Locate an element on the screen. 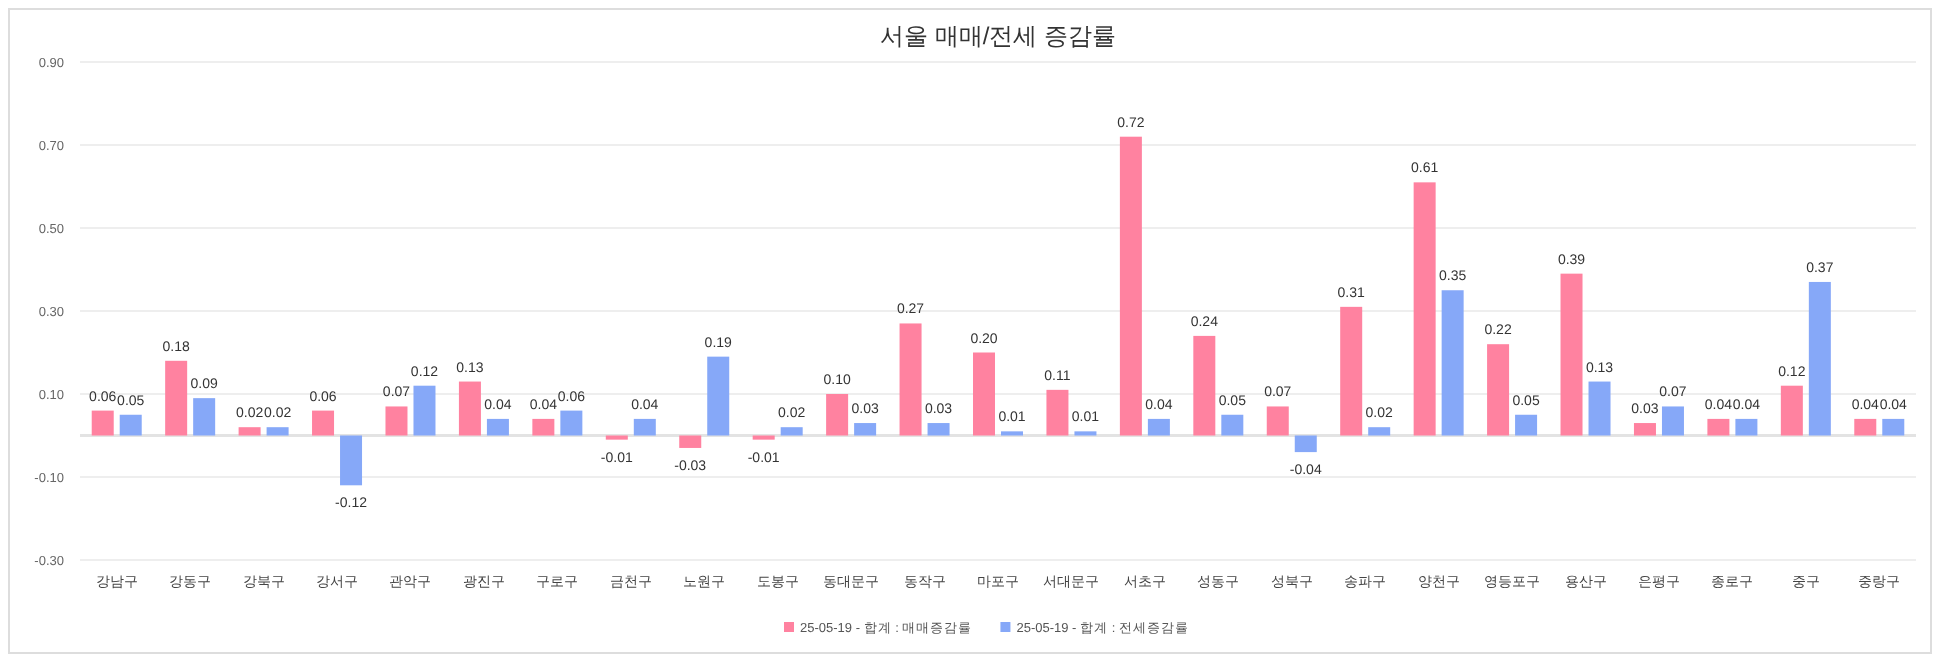 This screenshot has height=662, width=1940. chart-title: 서울 매매/전세 증감률 is located at coordinates (998, 36).